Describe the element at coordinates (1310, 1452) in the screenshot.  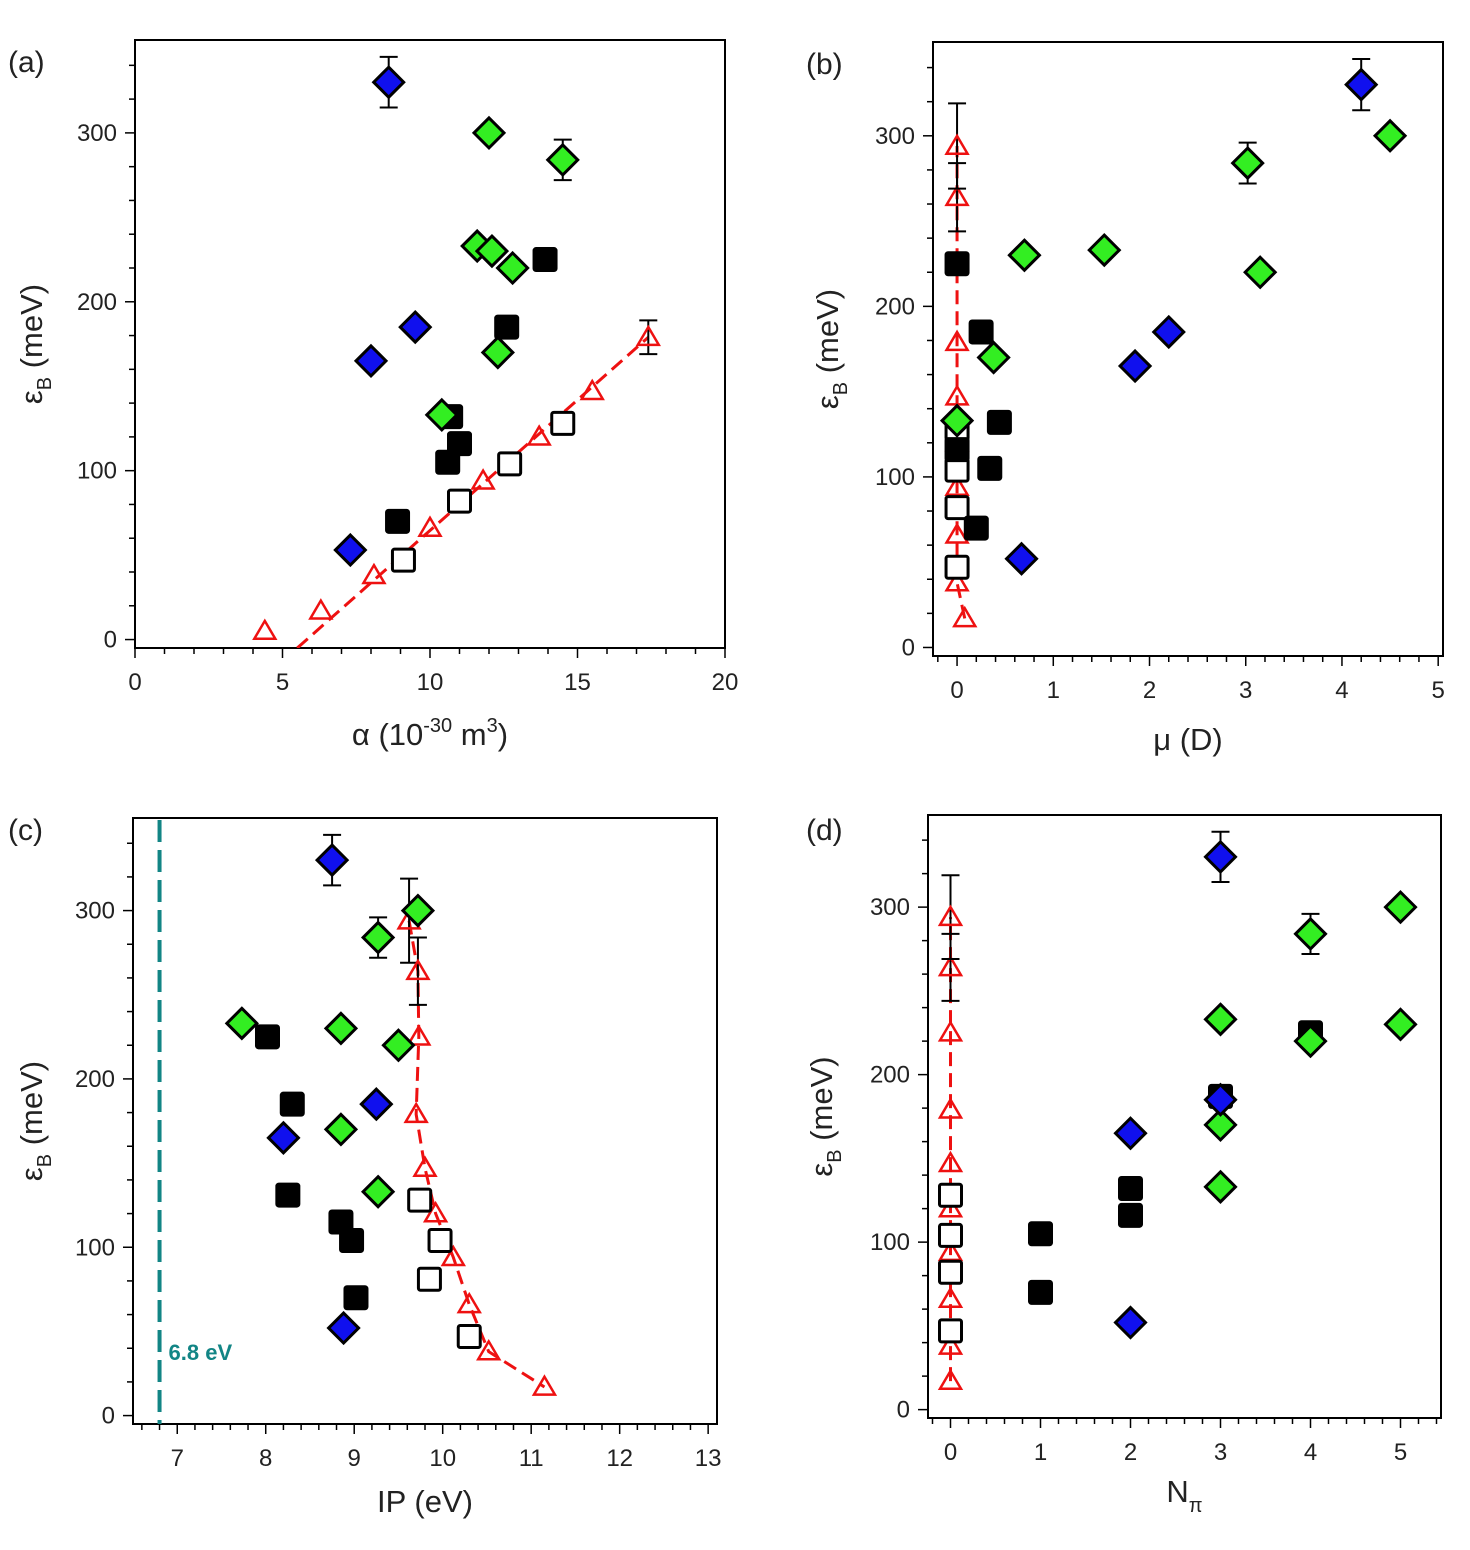
I see `x-tick-label: 4` at that location.